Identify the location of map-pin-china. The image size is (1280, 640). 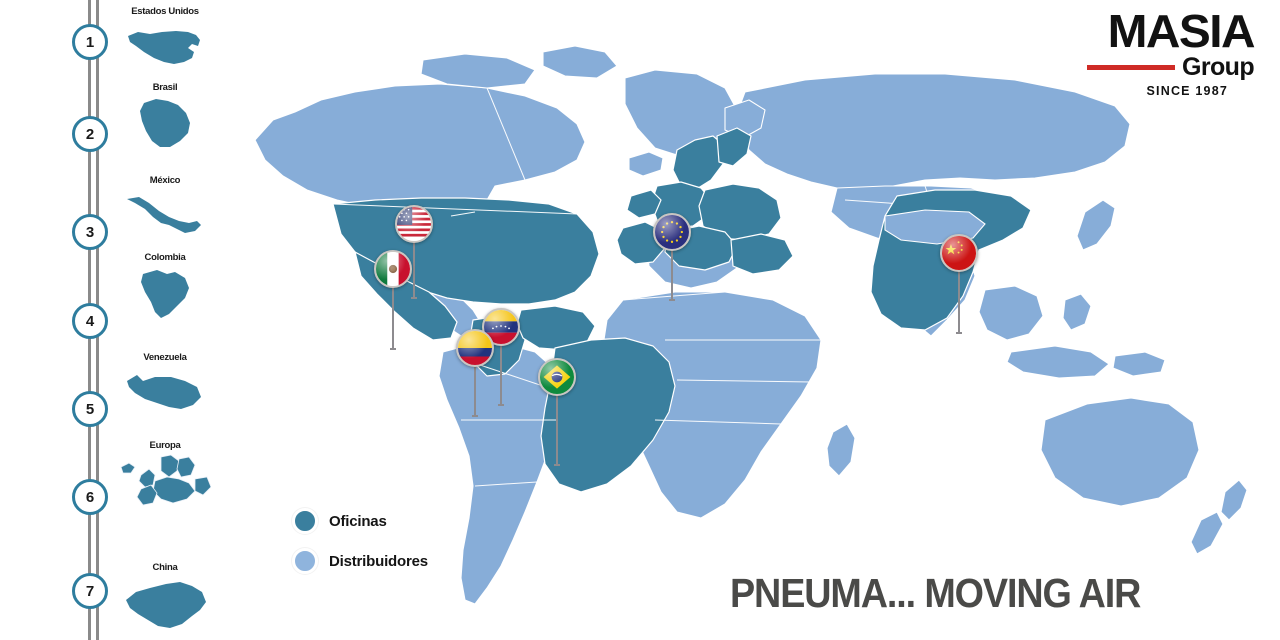
(959, 284).